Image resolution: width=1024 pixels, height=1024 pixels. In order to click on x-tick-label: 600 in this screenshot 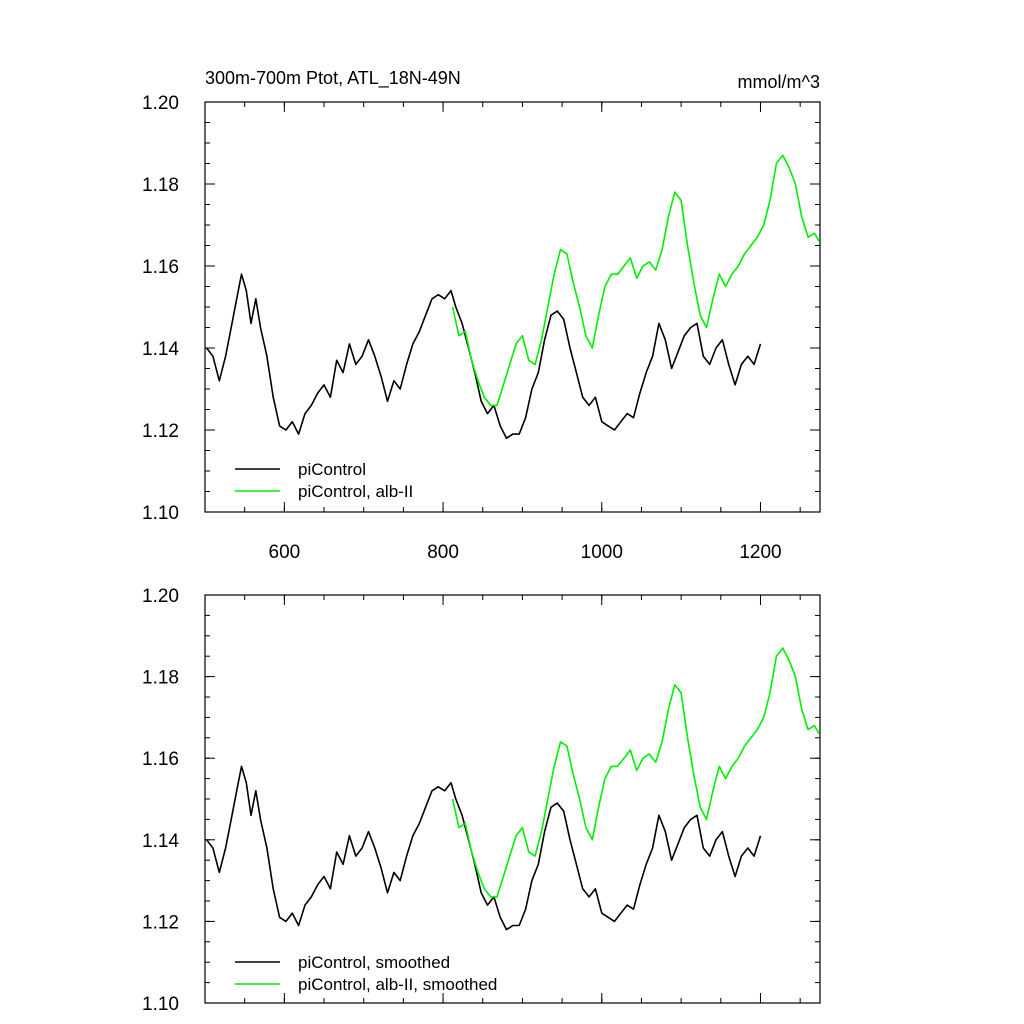, I will do `click(285, 552)`.